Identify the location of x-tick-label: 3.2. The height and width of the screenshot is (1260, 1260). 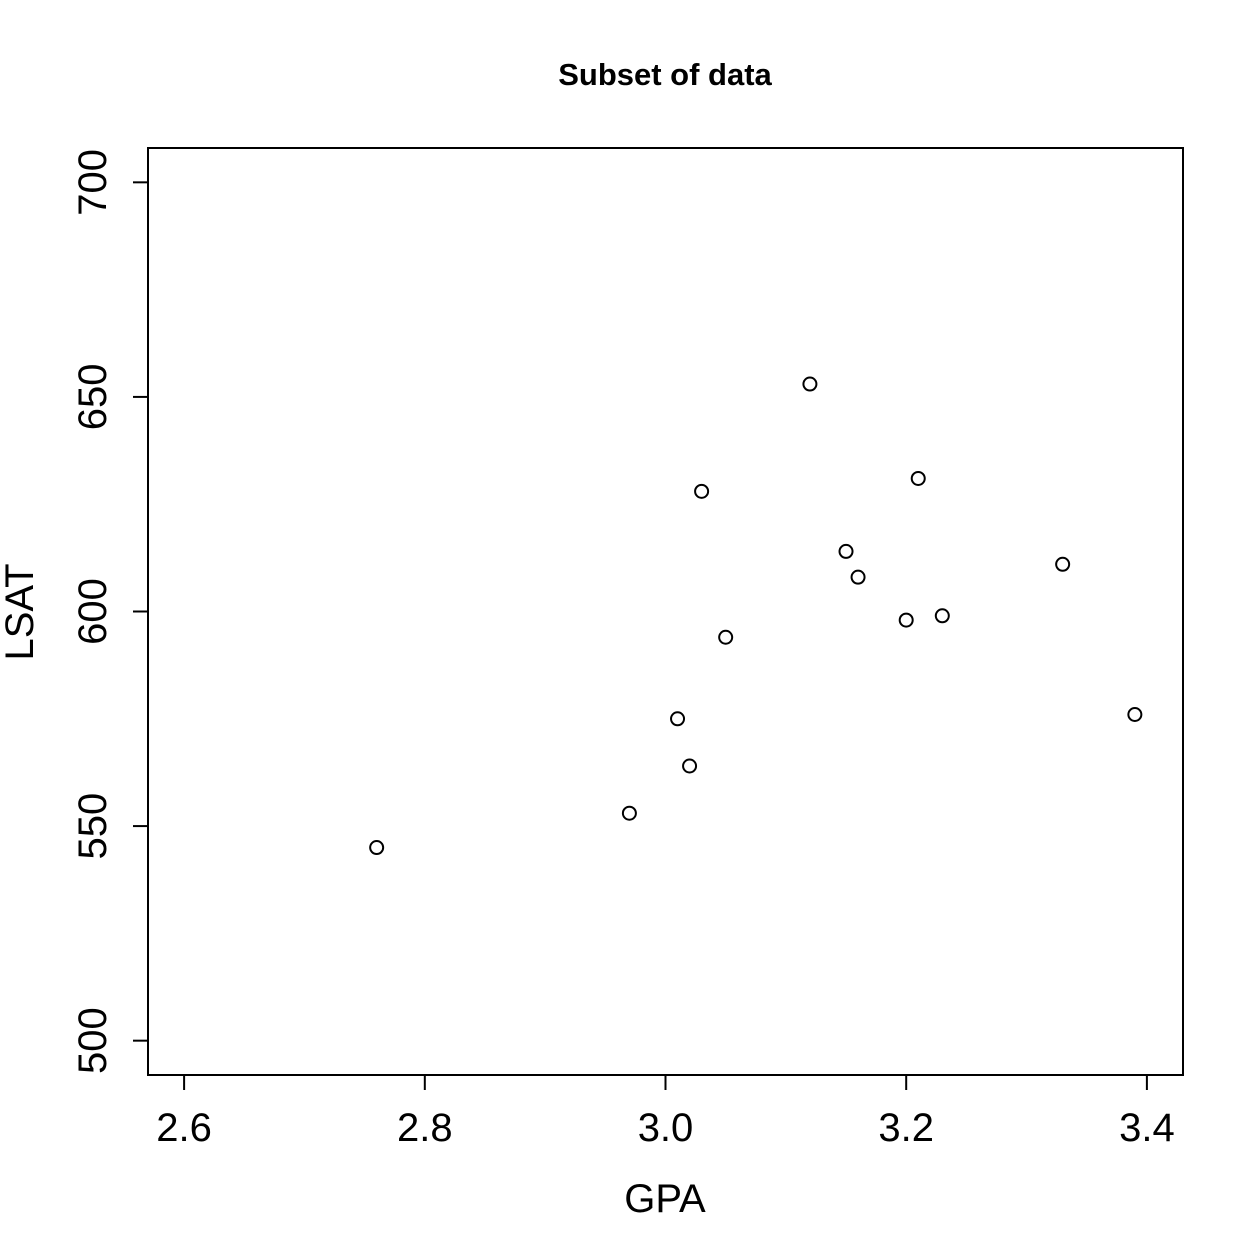
(906, 1128).